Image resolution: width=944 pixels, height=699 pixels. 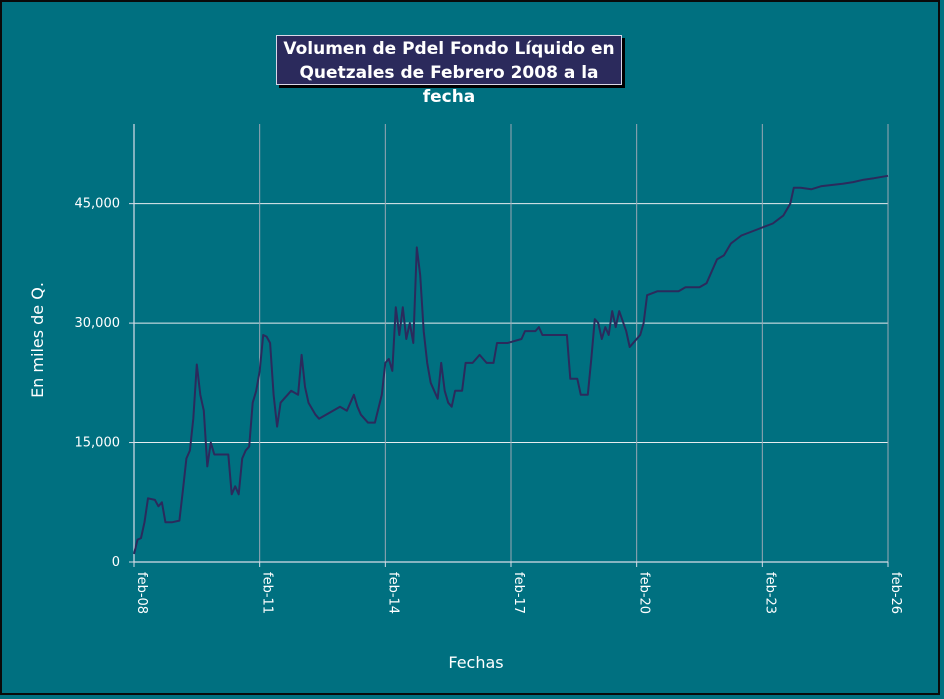 I want to click on y-axis-title: En miles de Q., so click(x=37, y=340).